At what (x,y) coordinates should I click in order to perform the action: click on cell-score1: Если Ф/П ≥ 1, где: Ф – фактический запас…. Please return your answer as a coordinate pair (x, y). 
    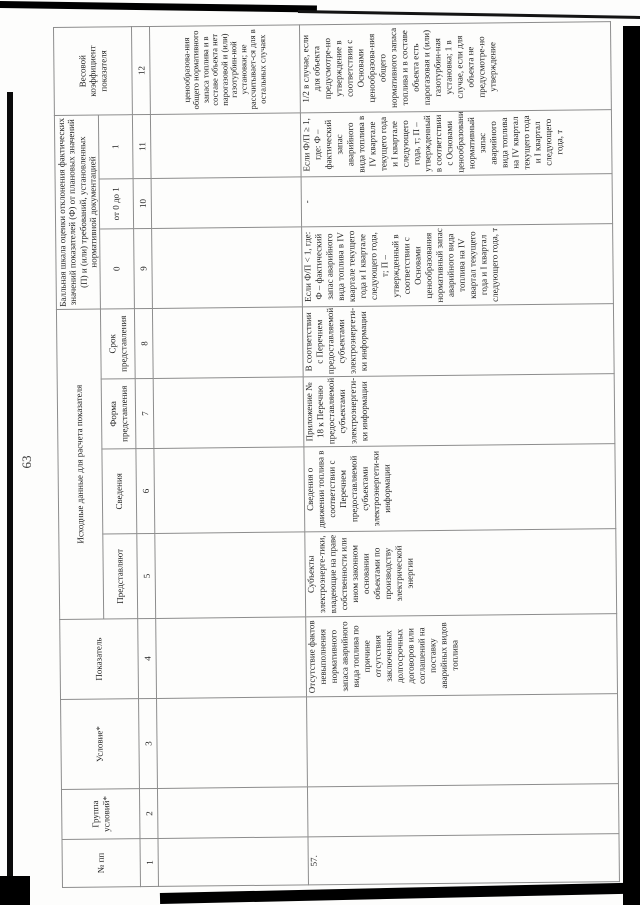
    Looking at the image, I should click on (456, 143).